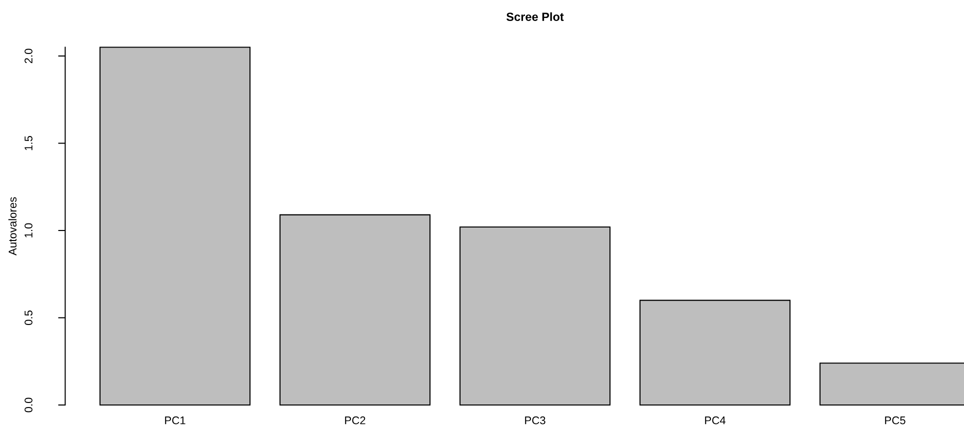  What do you see at coordinates (28, 143) in the screenshot?
I see `y-tick-label: 1.5` at bounding box center [28, 143].